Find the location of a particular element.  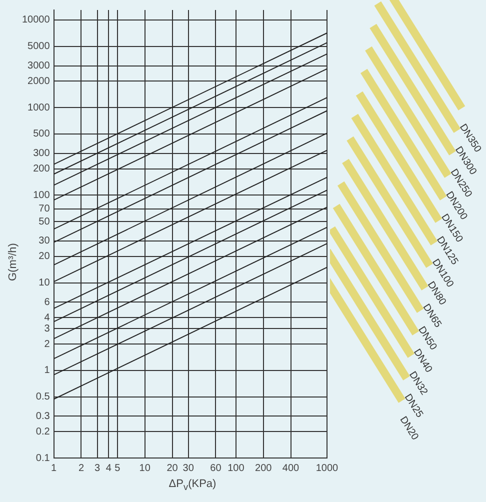

x-tick-label: 20 is located at coordinates (172, 468).